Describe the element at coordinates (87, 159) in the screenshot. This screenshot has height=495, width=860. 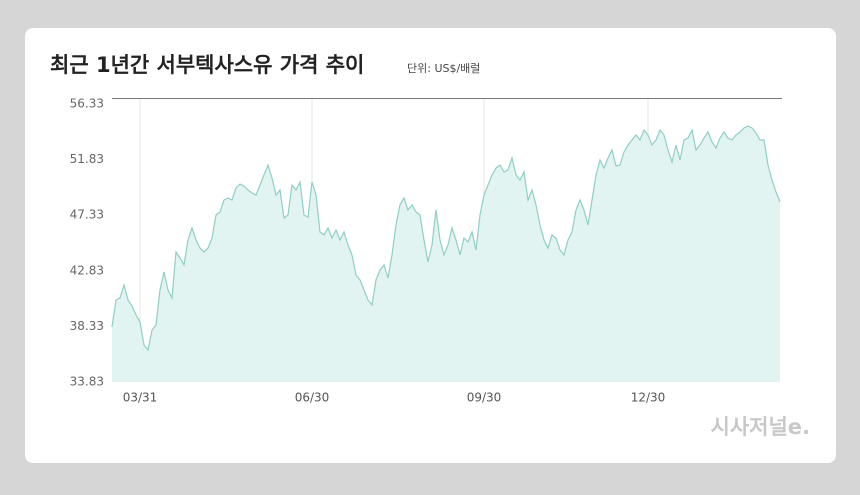
I see `y-tick-label: 51.83` at that location.